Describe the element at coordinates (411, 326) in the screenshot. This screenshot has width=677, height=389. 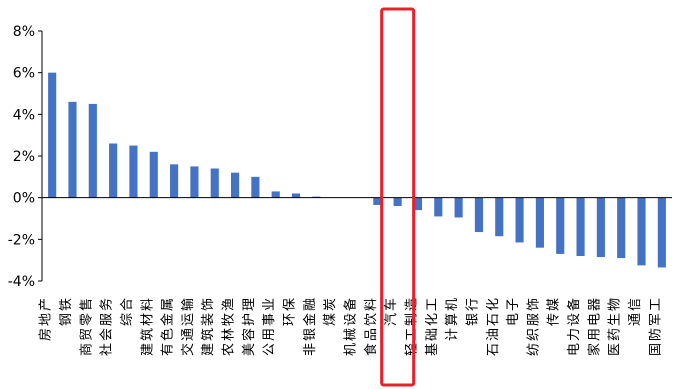
I see `x-tick-label: 轻工制造` at that location.